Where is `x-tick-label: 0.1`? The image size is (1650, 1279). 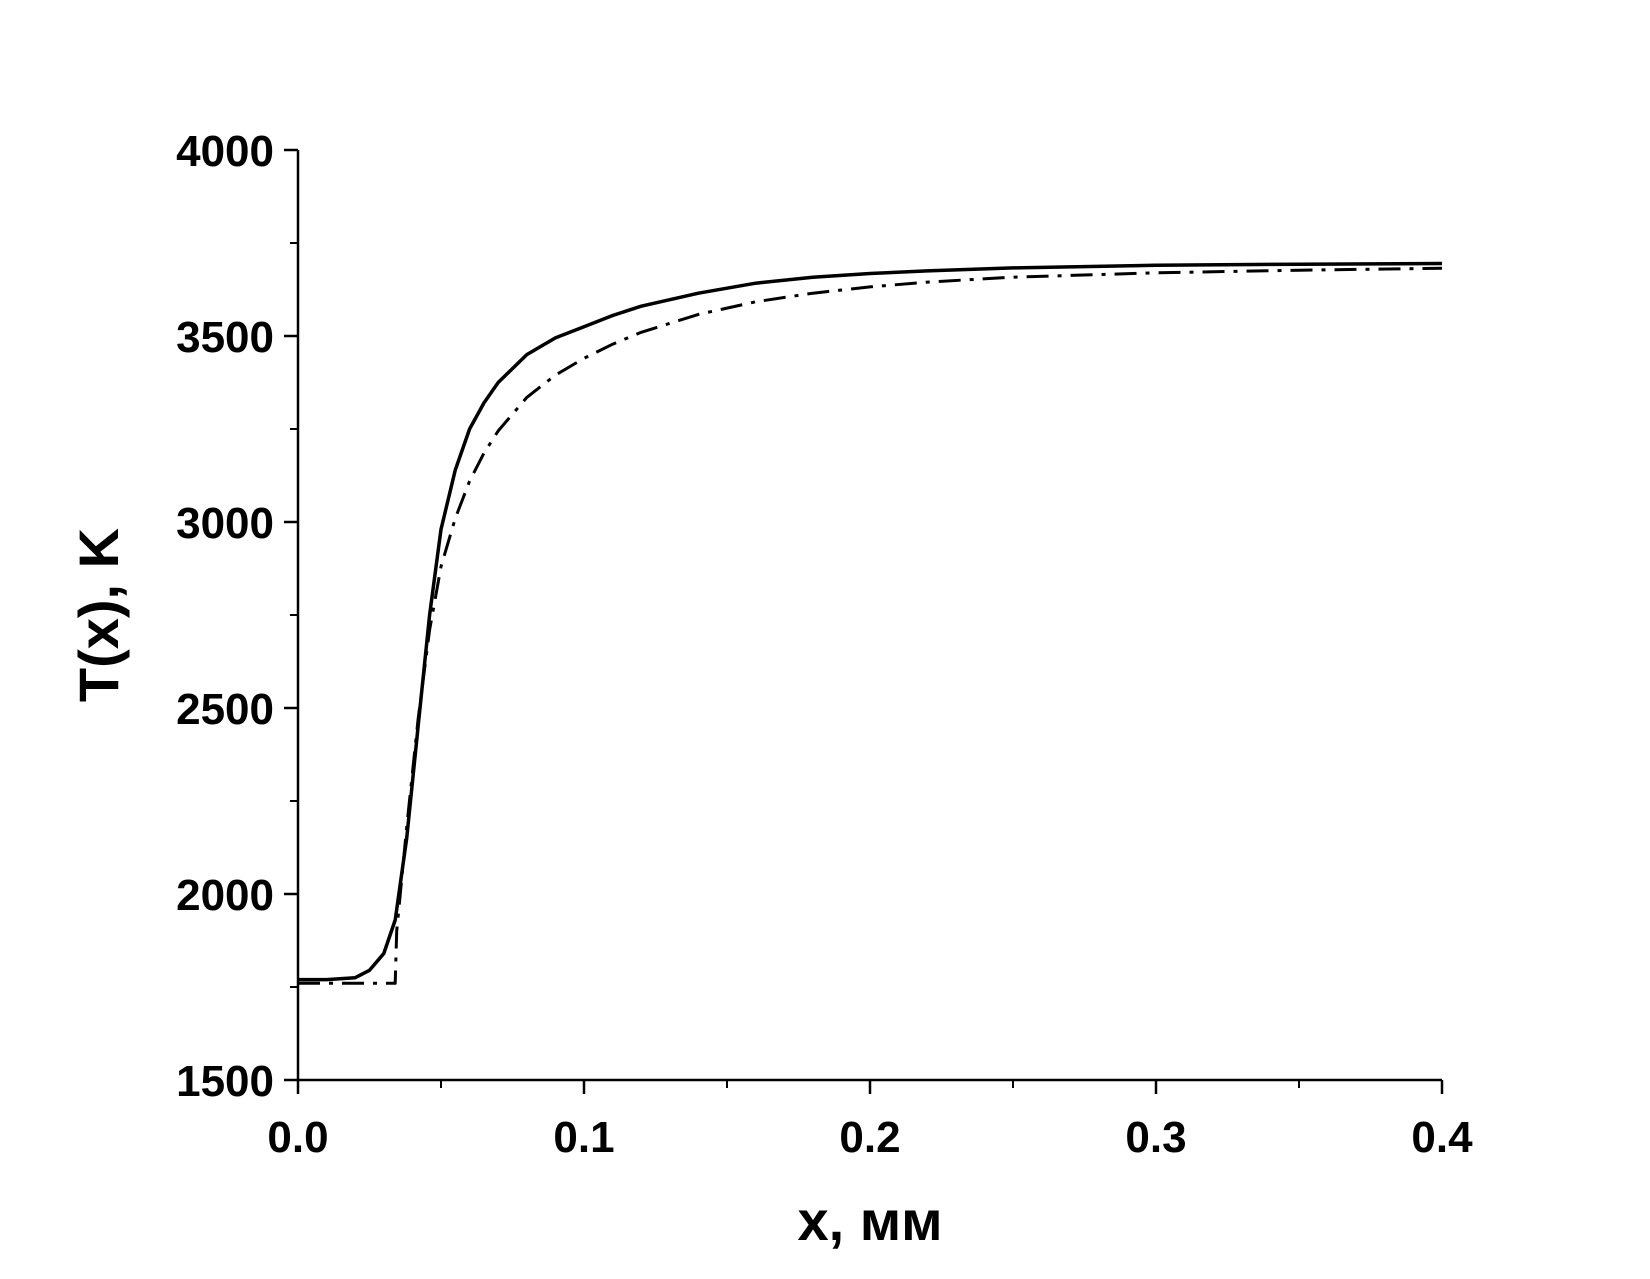 x-tick-label: 0.1 is located at coordinates (583, 1137).